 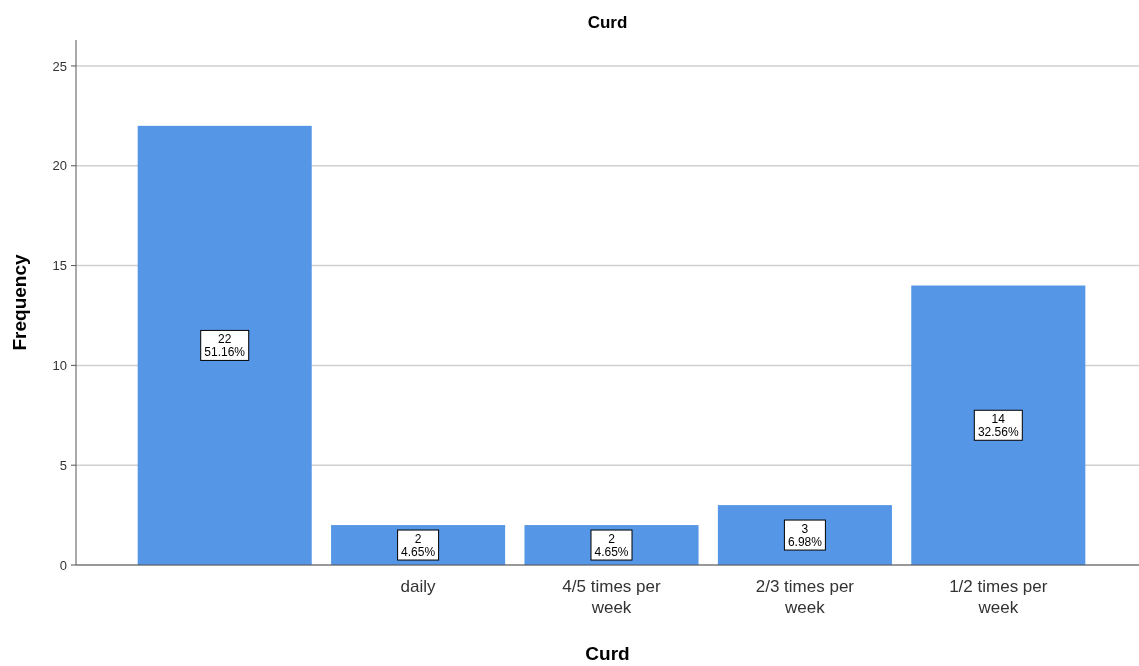 I want to click on x-tick-label: 4/5 times per week, so click(x=611, y=597).